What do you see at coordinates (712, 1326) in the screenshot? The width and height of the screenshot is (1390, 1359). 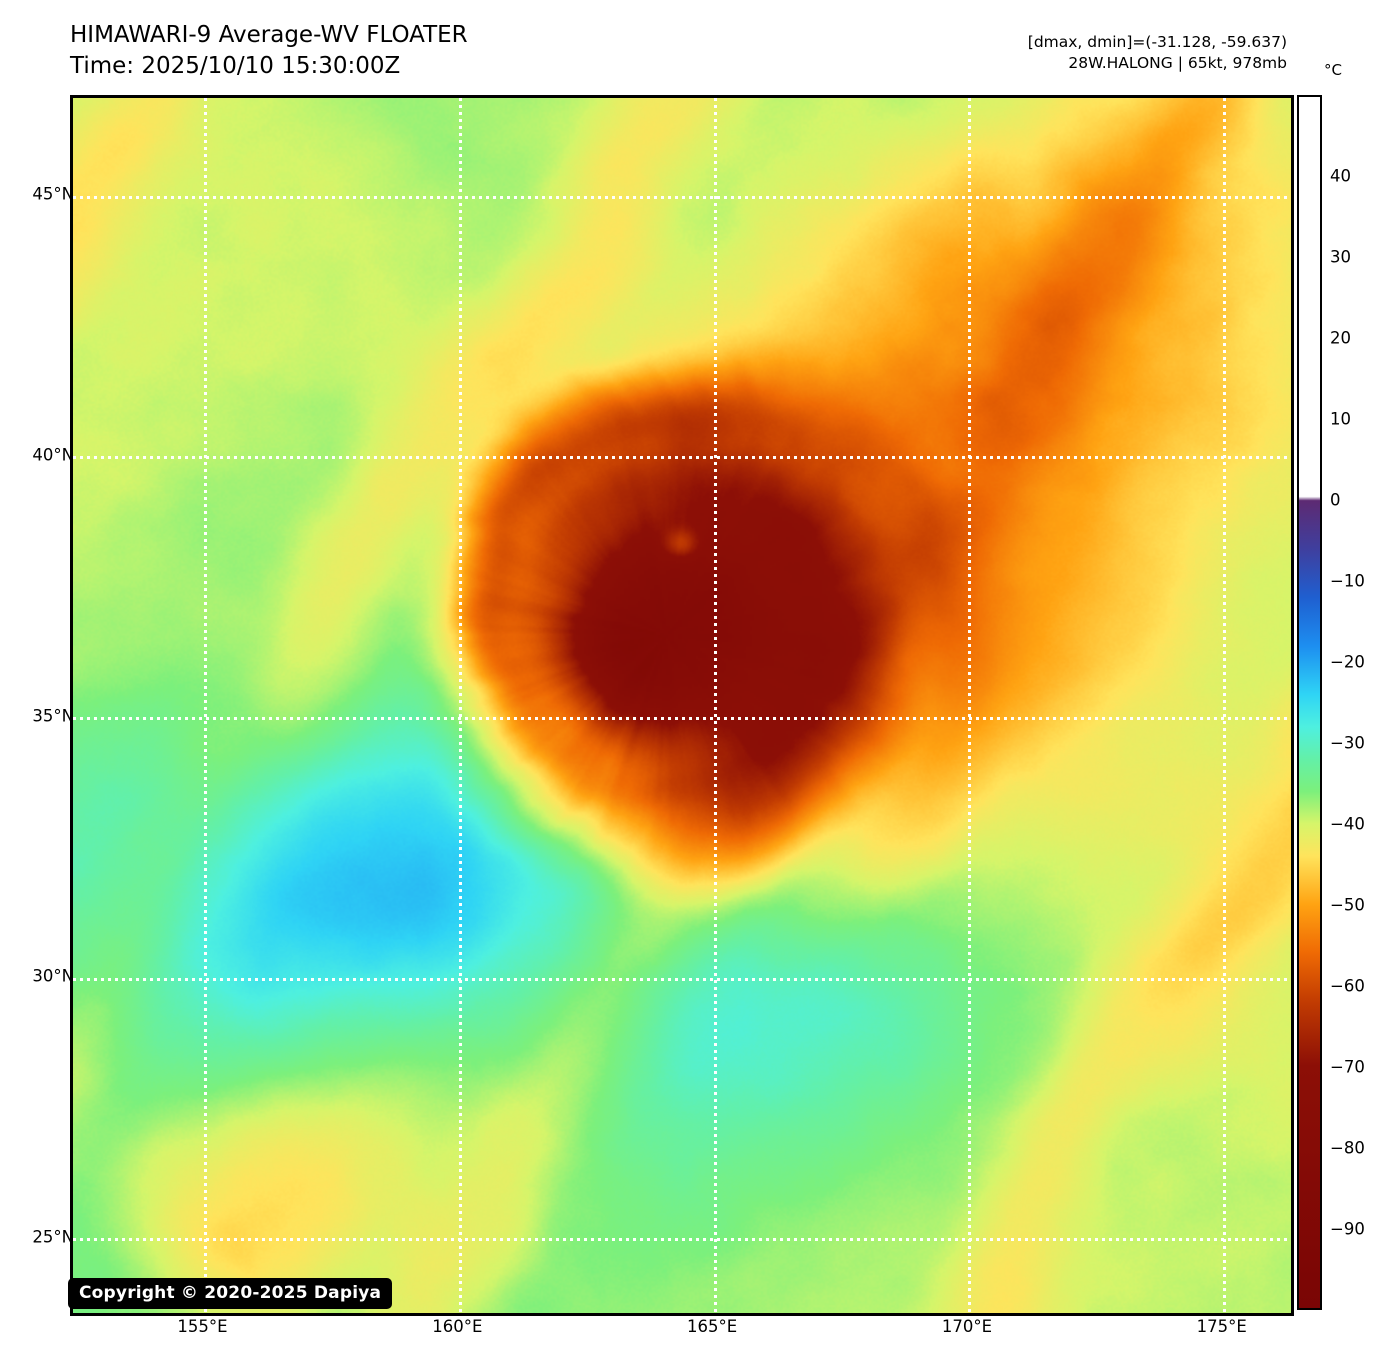 I see `xtick-165: 165°E` at bounding box center [712, 1326].